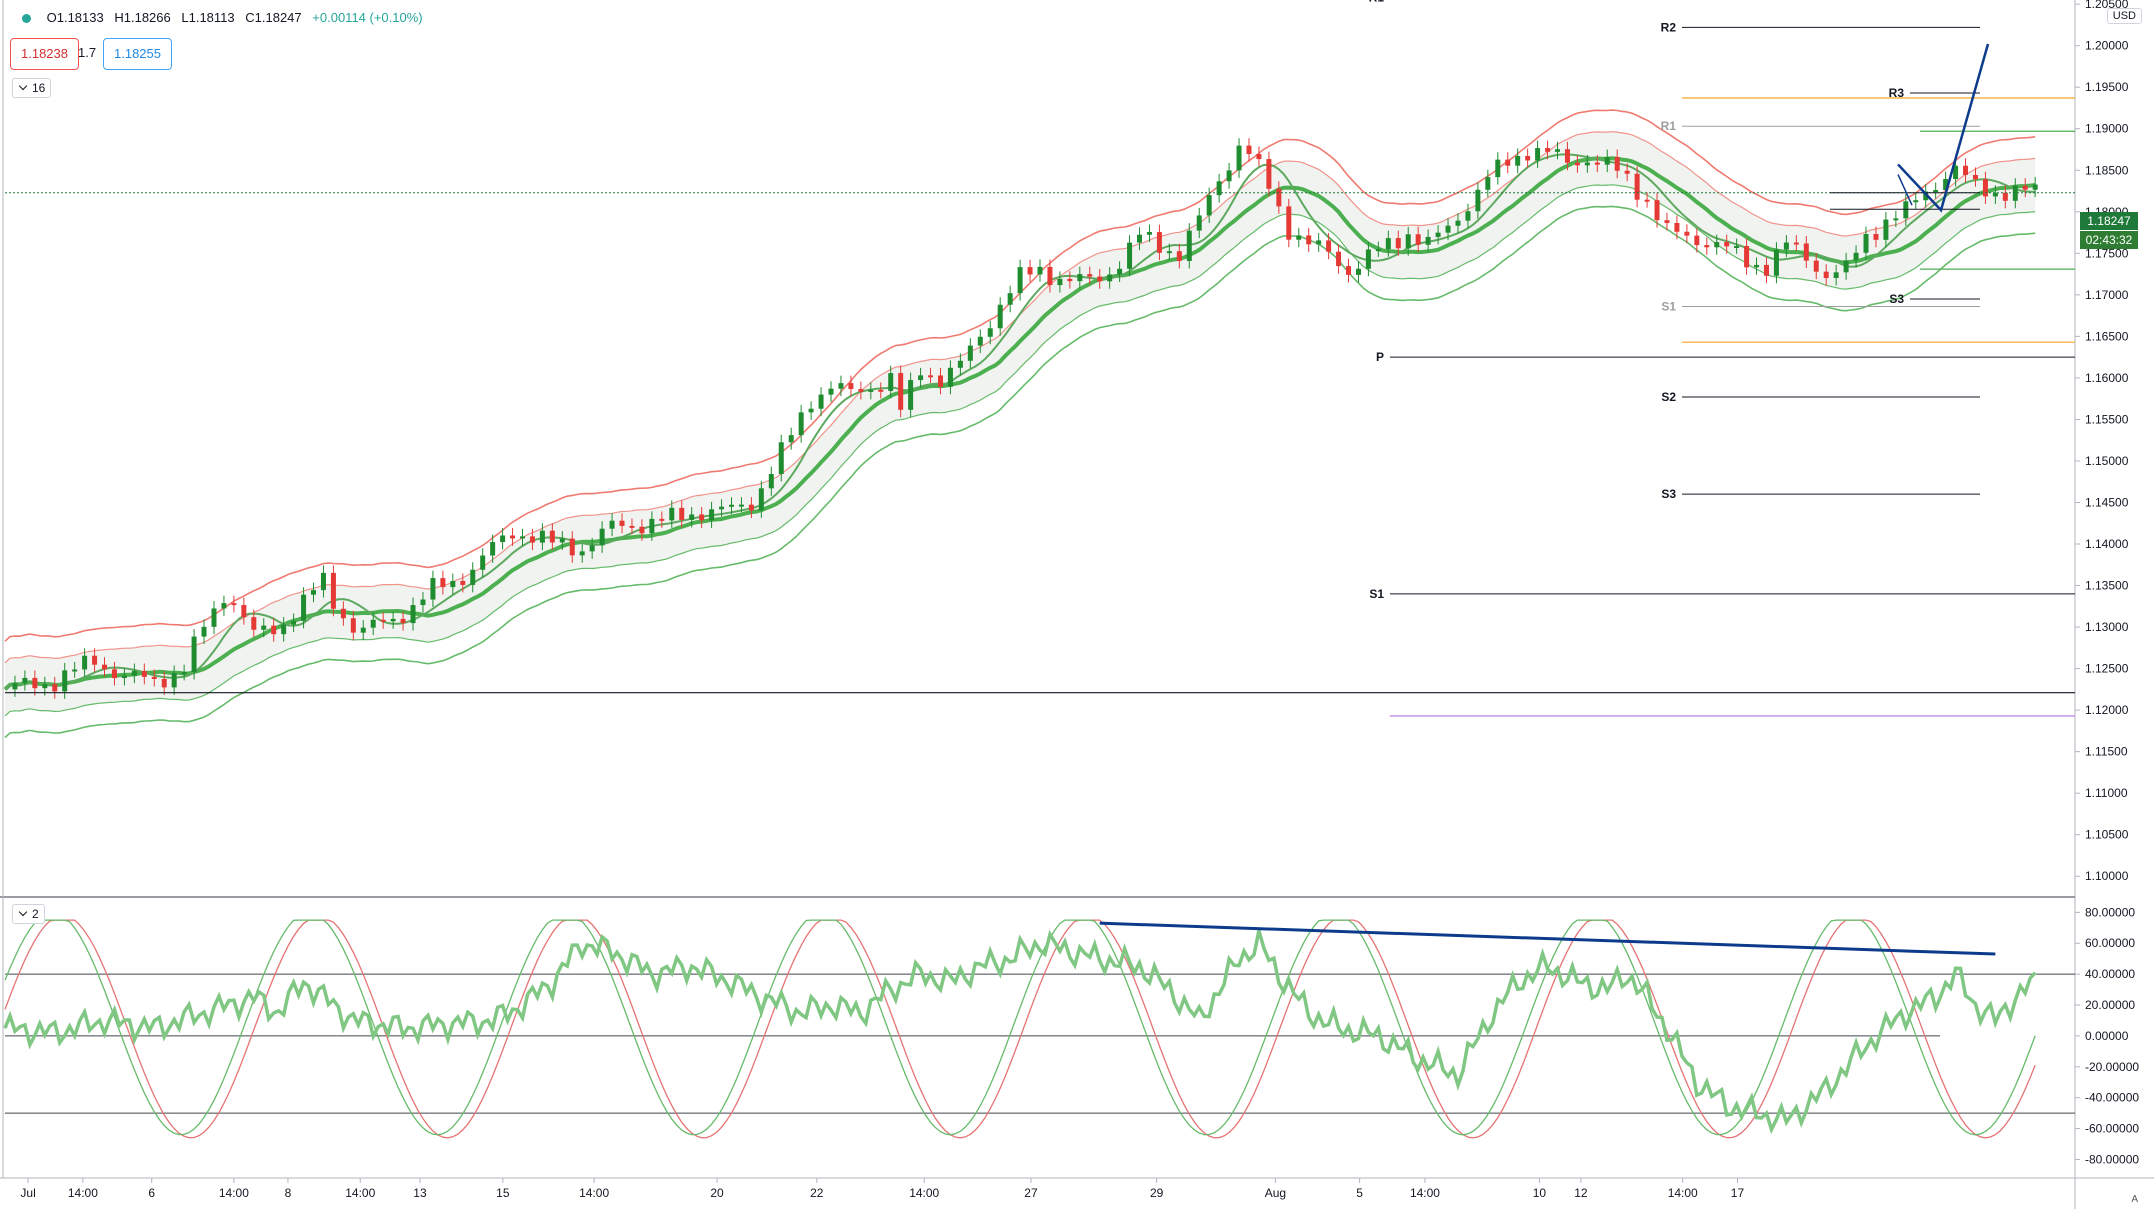  What do you see at coordinates (2107, 461) in the screenshot?
I see `price-tick-label: 1.15000` at bounding box center [2107, 461].